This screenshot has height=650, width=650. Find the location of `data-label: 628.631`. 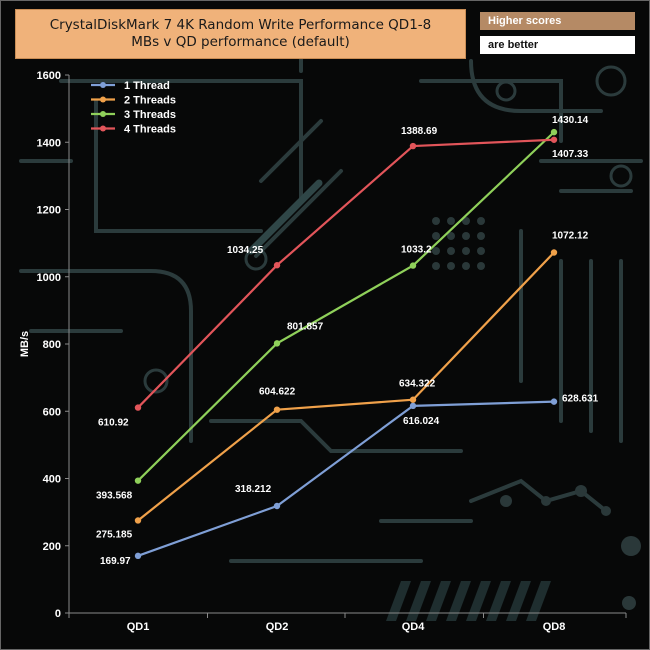

data-label: 628.631 is located at coordinates (580, 399).